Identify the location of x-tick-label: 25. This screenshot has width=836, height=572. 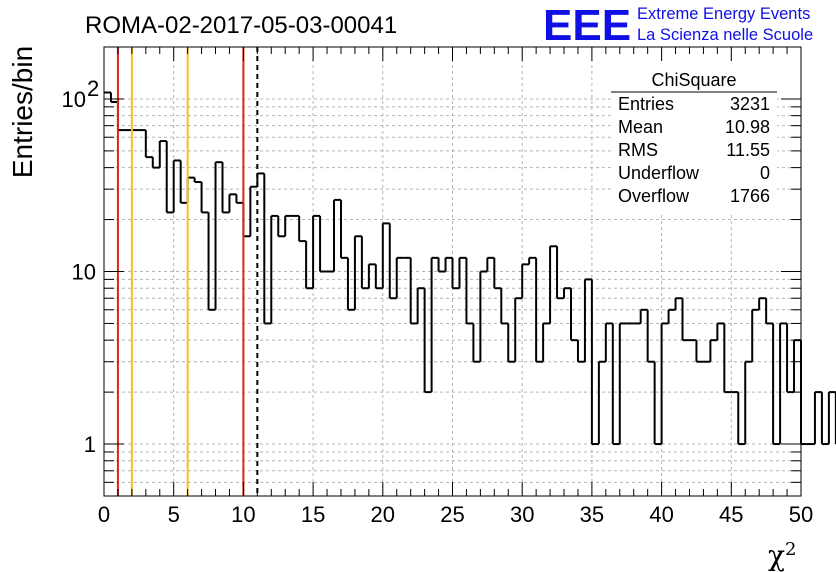
(452, 514).